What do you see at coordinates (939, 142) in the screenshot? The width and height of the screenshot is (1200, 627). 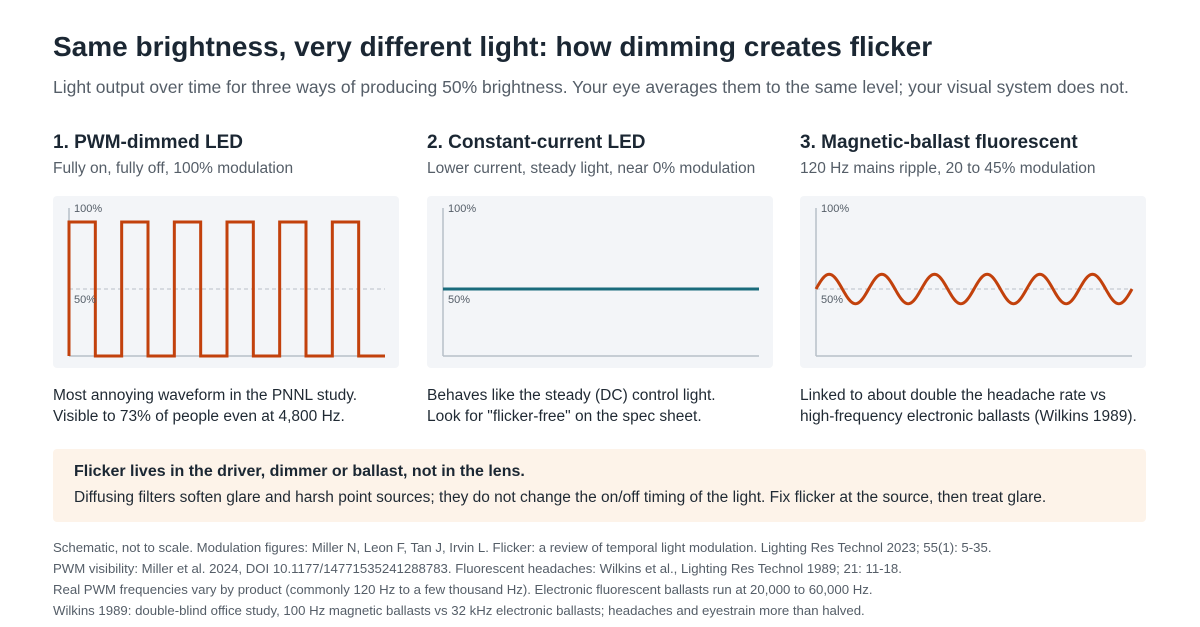 I see `panel-heading: 3. Magnetic-ballast fluorescent` at bounding box center [939, 142].